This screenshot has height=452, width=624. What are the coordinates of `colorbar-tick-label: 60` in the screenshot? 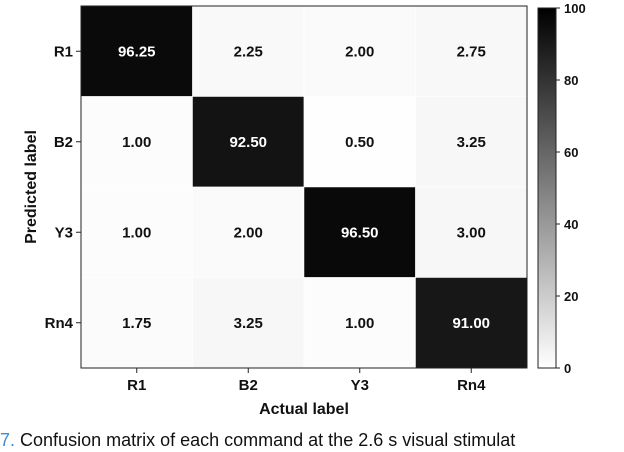 It's located at (571, 152).